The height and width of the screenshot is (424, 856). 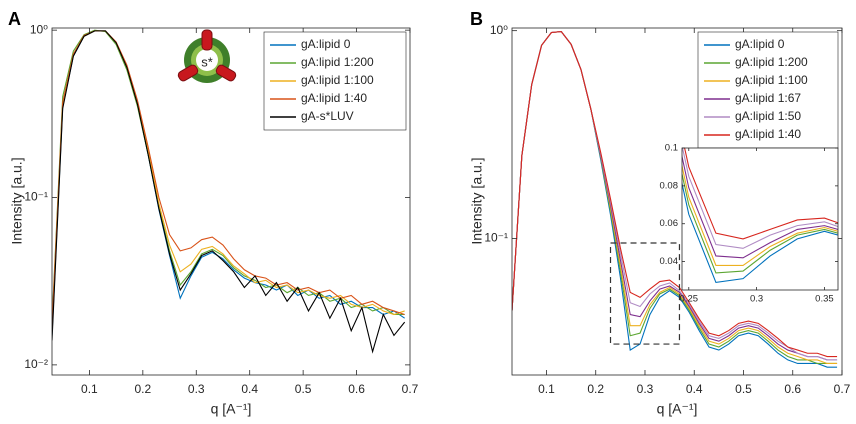 I want to click on y-tick-label: 0.04, so click(x=669, y=261).